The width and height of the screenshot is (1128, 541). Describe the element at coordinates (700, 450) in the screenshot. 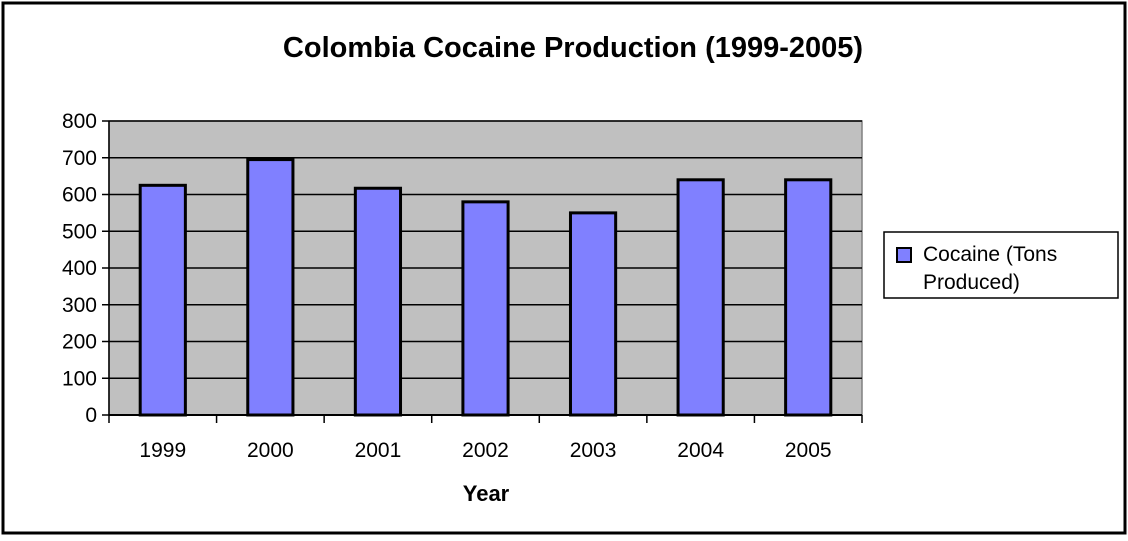

I see `x-axis-tick-label: 2004` at that location.